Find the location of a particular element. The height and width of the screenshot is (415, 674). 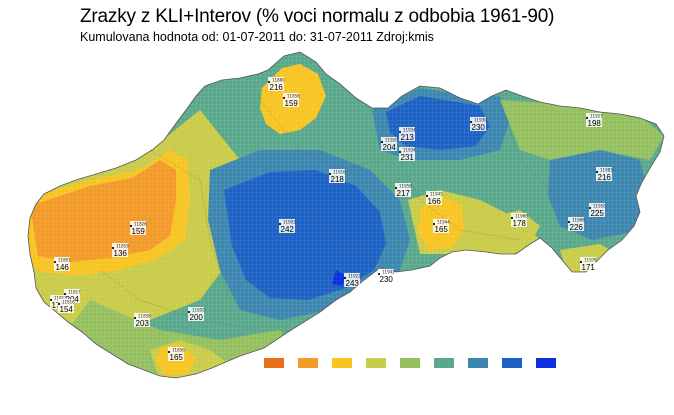

station-value: 217 is located at coordinates (404, 193).